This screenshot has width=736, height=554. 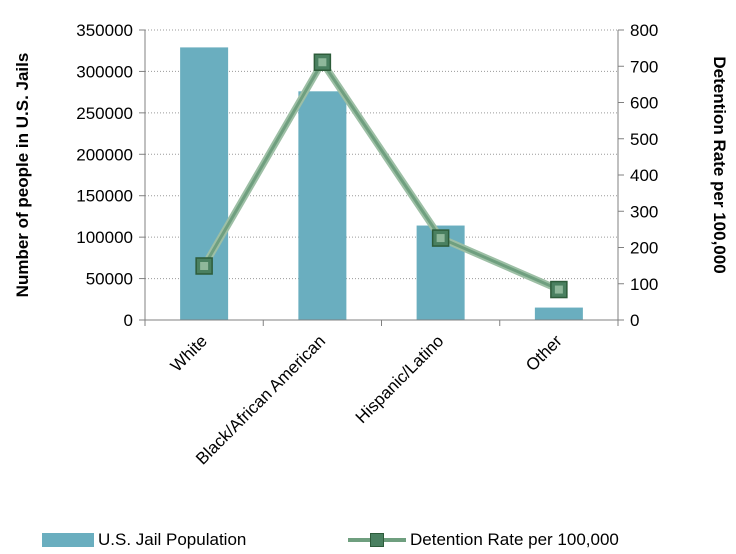 I want to click on legend-bar-swatch, so click(x=68, y=540).